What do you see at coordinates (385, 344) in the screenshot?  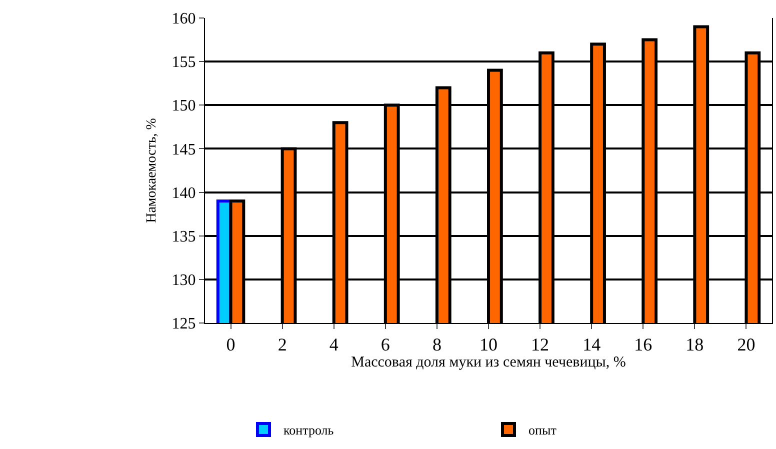 I see `x-tick-label: 6` at bounding box center [385, 344].